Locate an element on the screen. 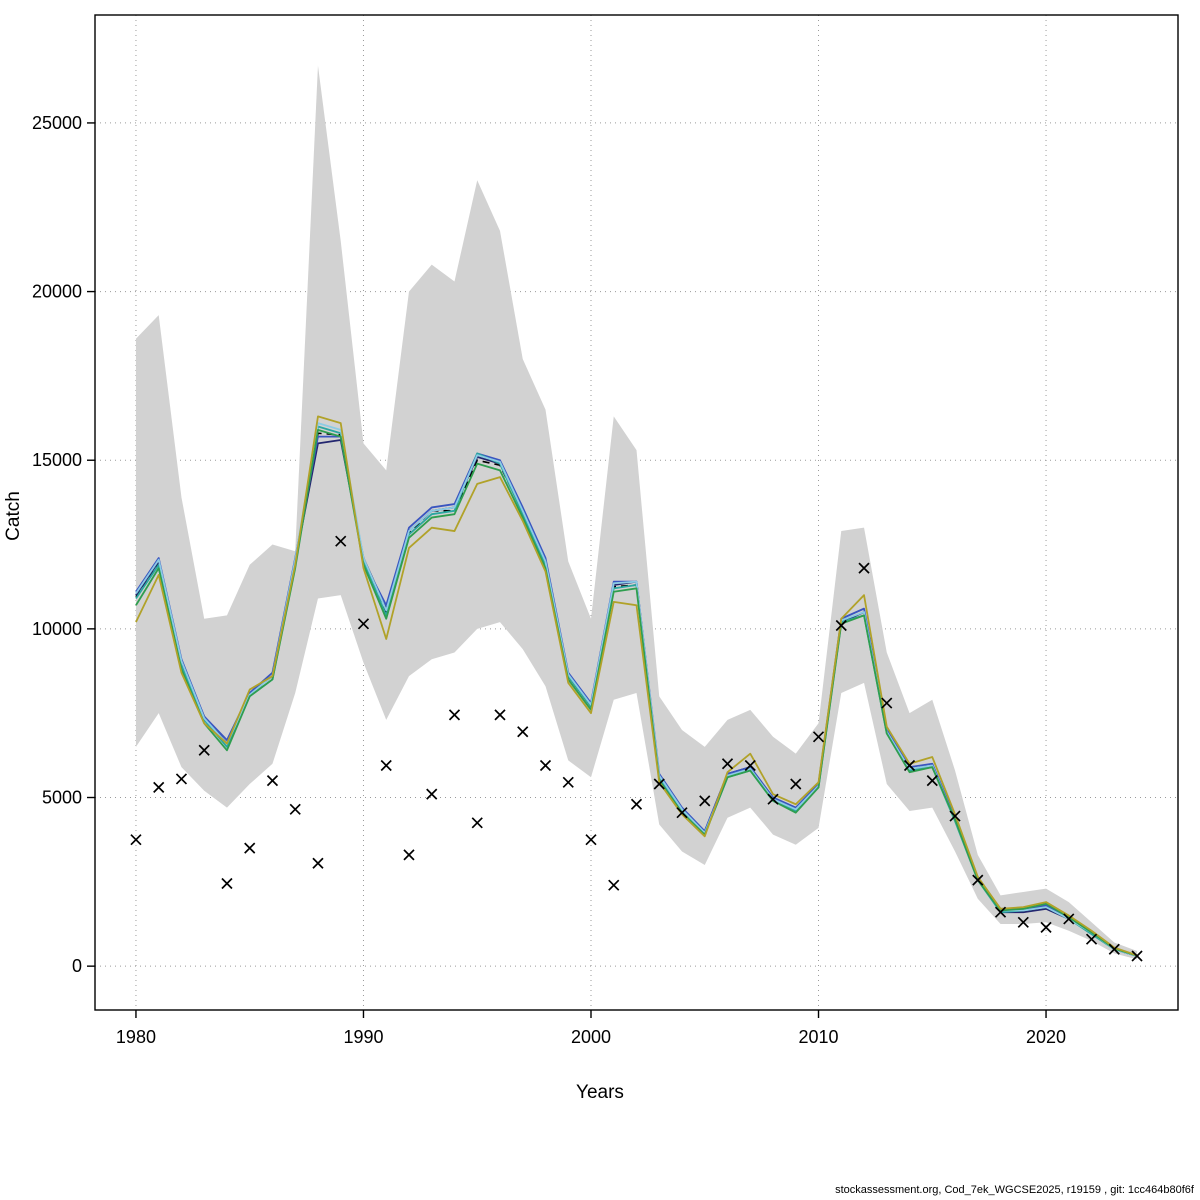 This screenshot has width=1200, height=1200. x-tick-label: 2010 is located at coordinates (818, 1037).